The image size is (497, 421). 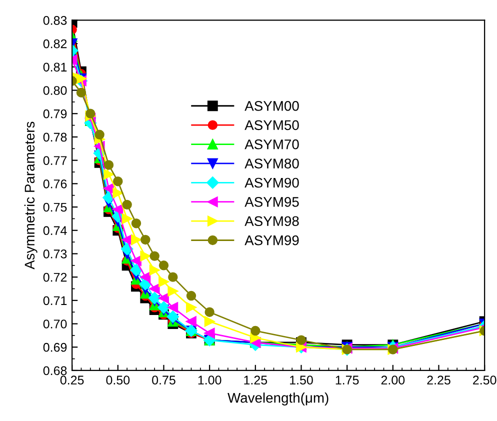 I want to click on y-tick-label: 0.72, so click(x=55, y=277).